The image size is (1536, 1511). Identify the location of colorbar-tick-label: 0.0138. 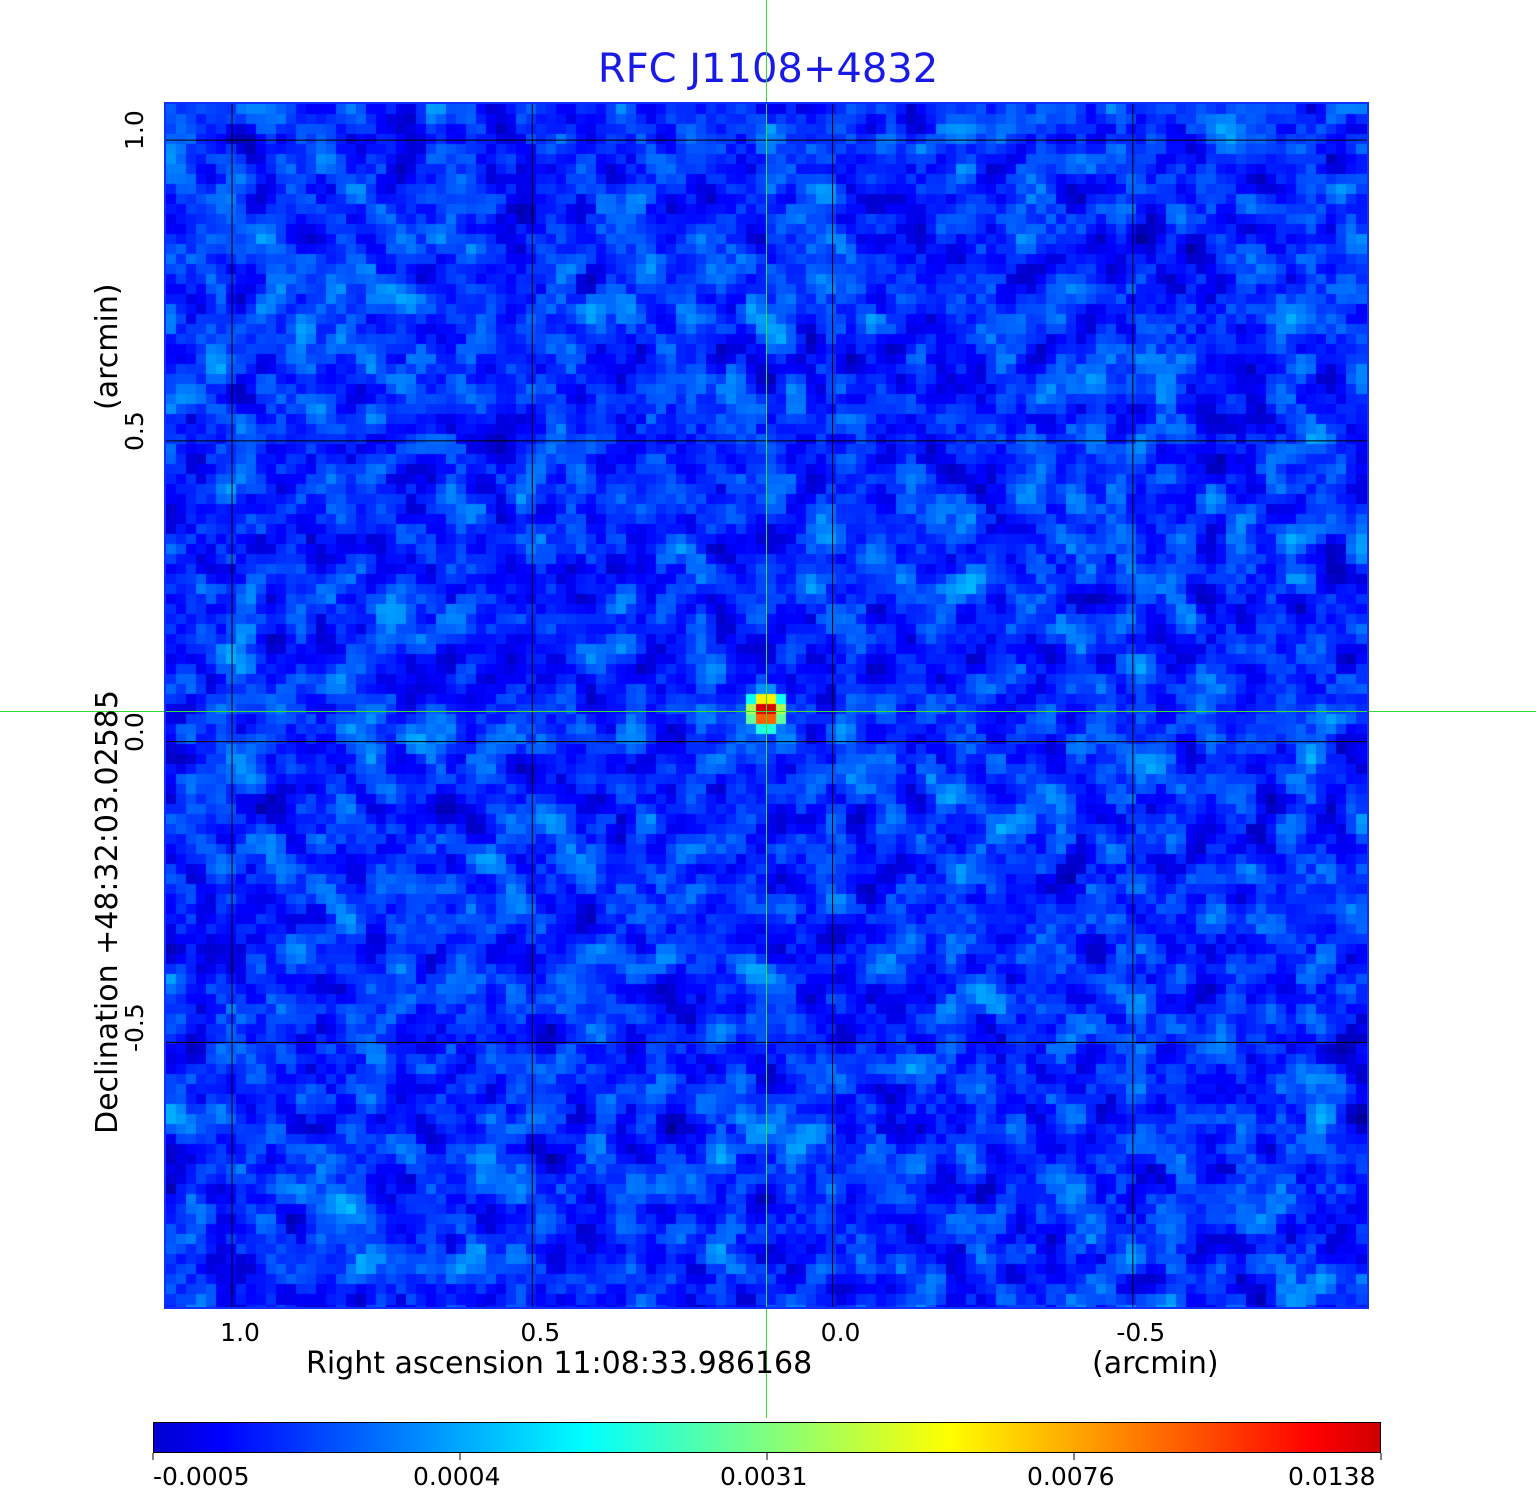
(1332, 1476).